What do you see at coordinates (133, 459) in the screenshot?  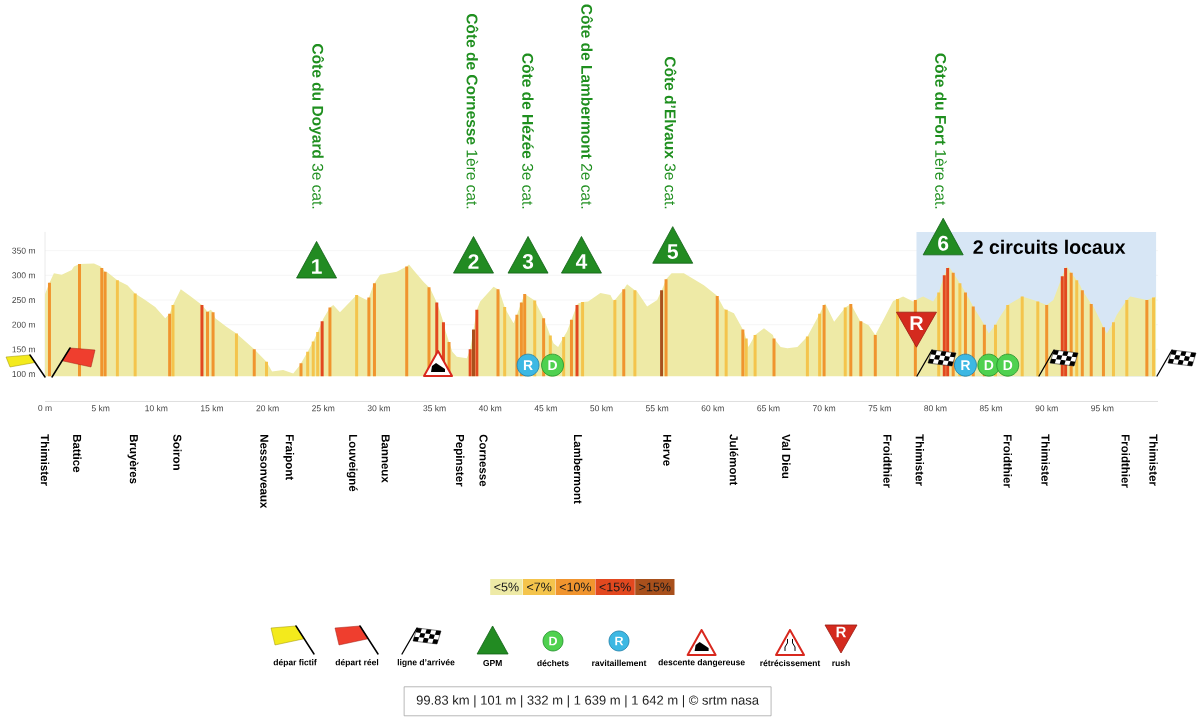 I see `text: Bruyères` at bounding box center [133, 459].